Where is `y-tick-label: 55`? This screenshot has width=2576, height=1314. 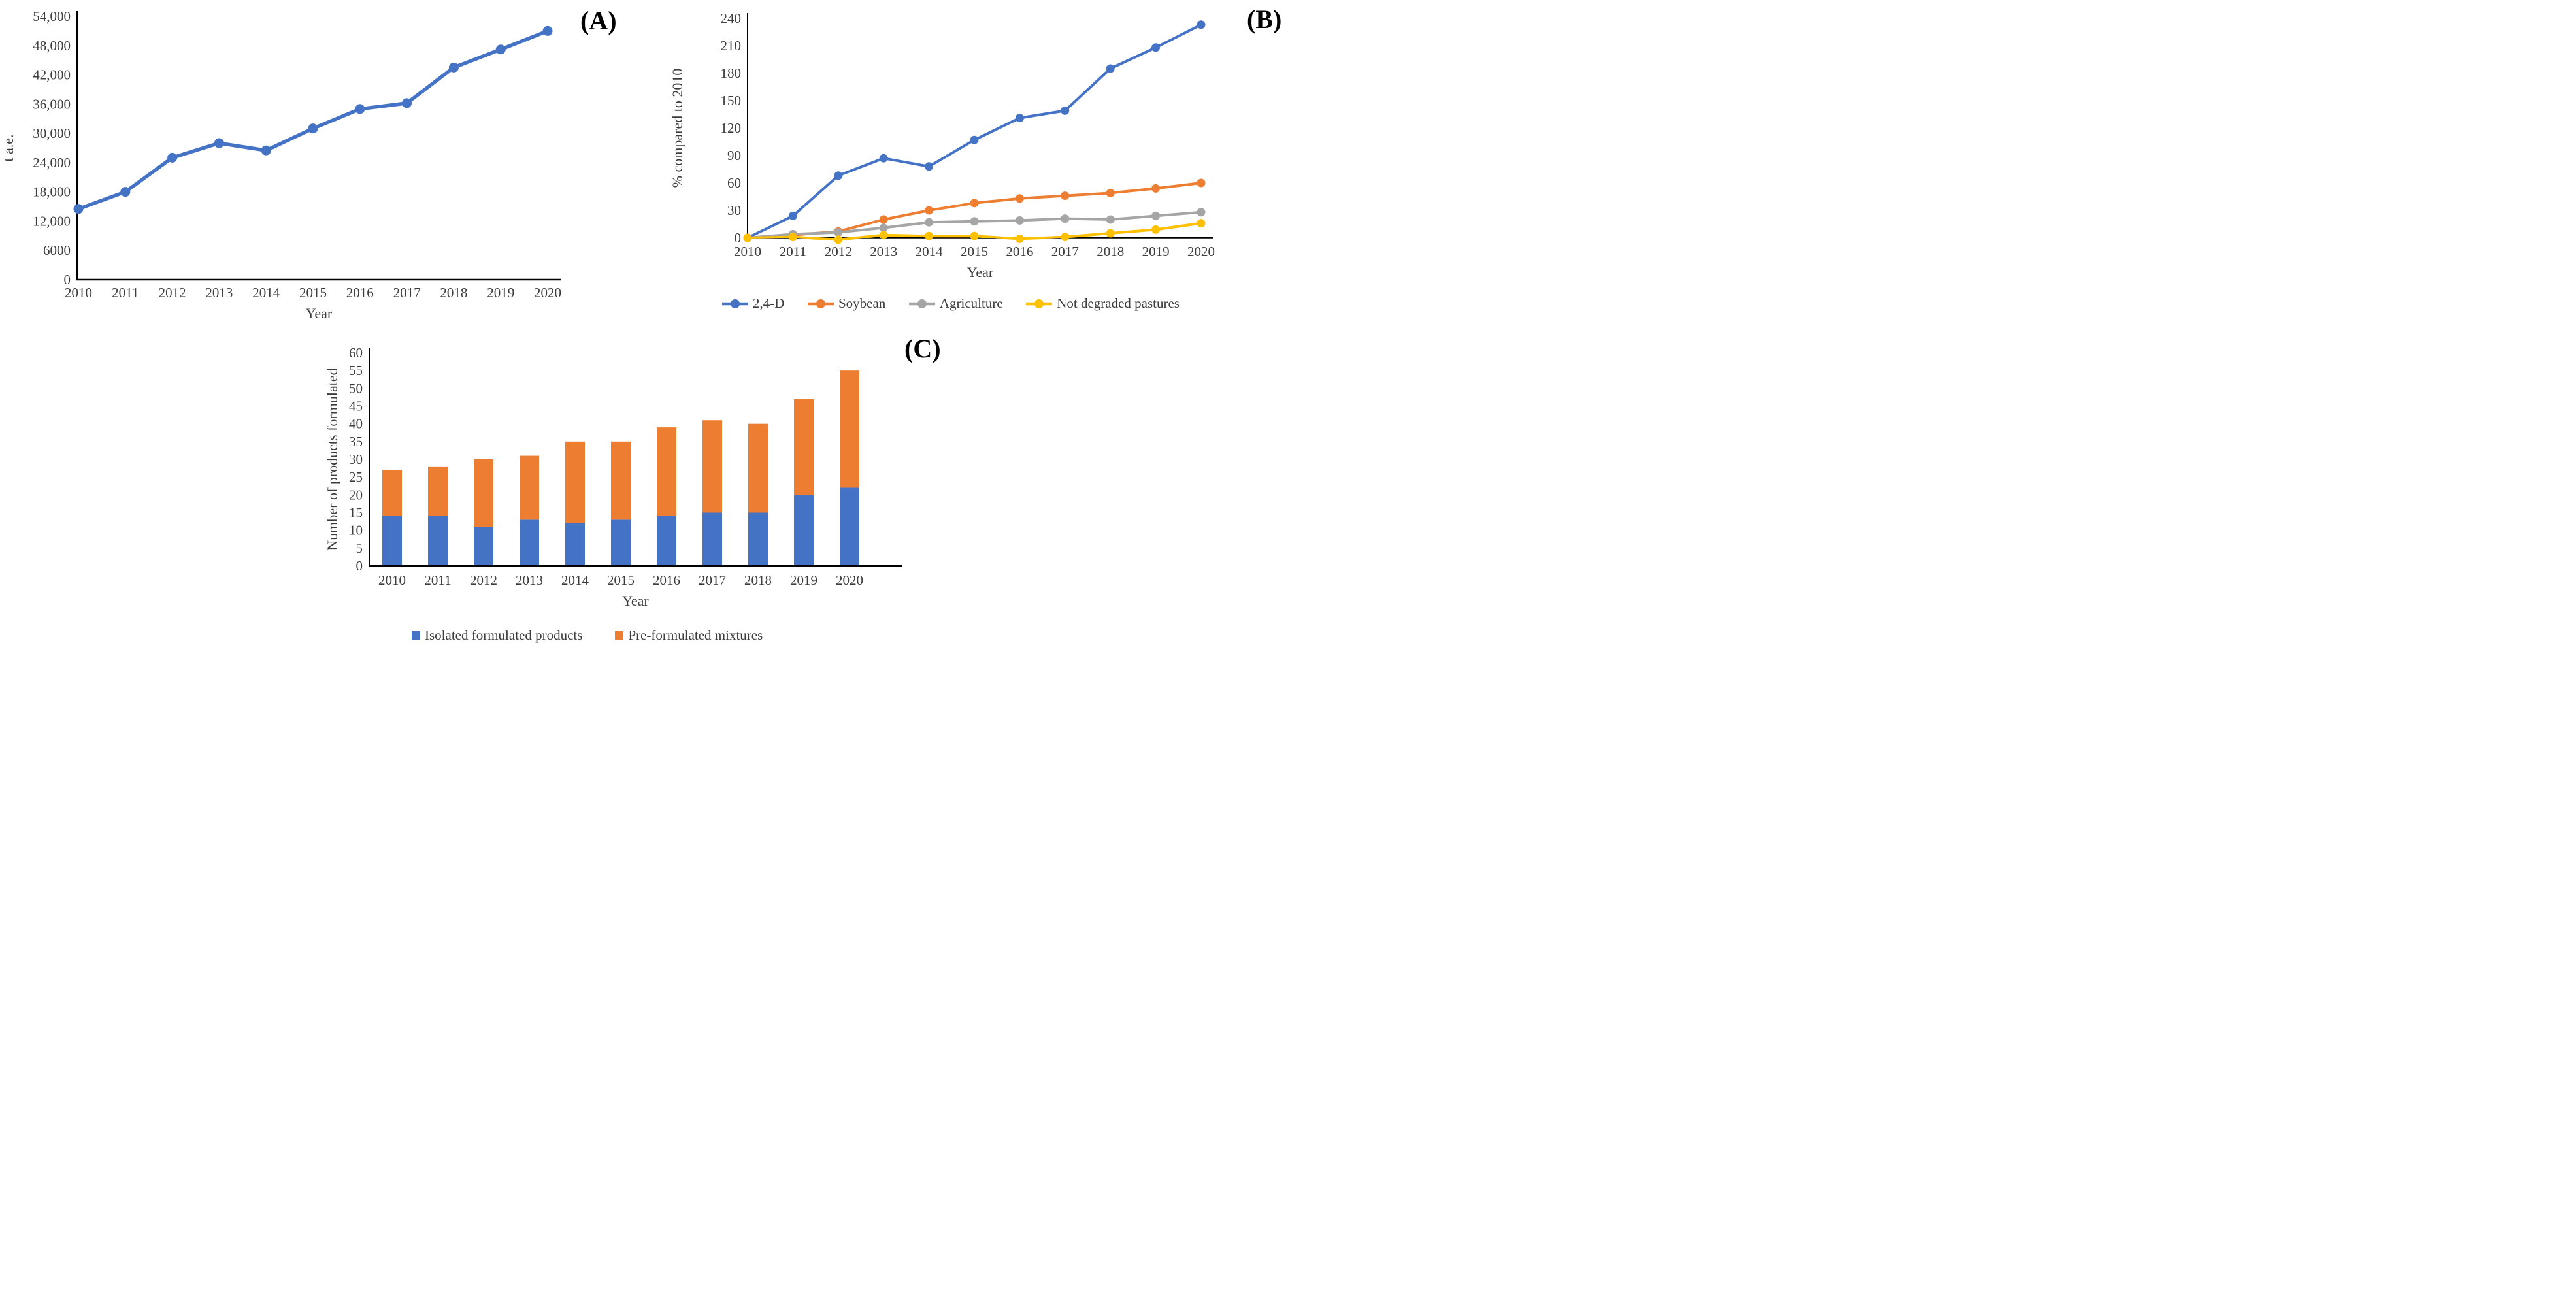 y-tick-label: 55 is located at coordinates (356, 370).